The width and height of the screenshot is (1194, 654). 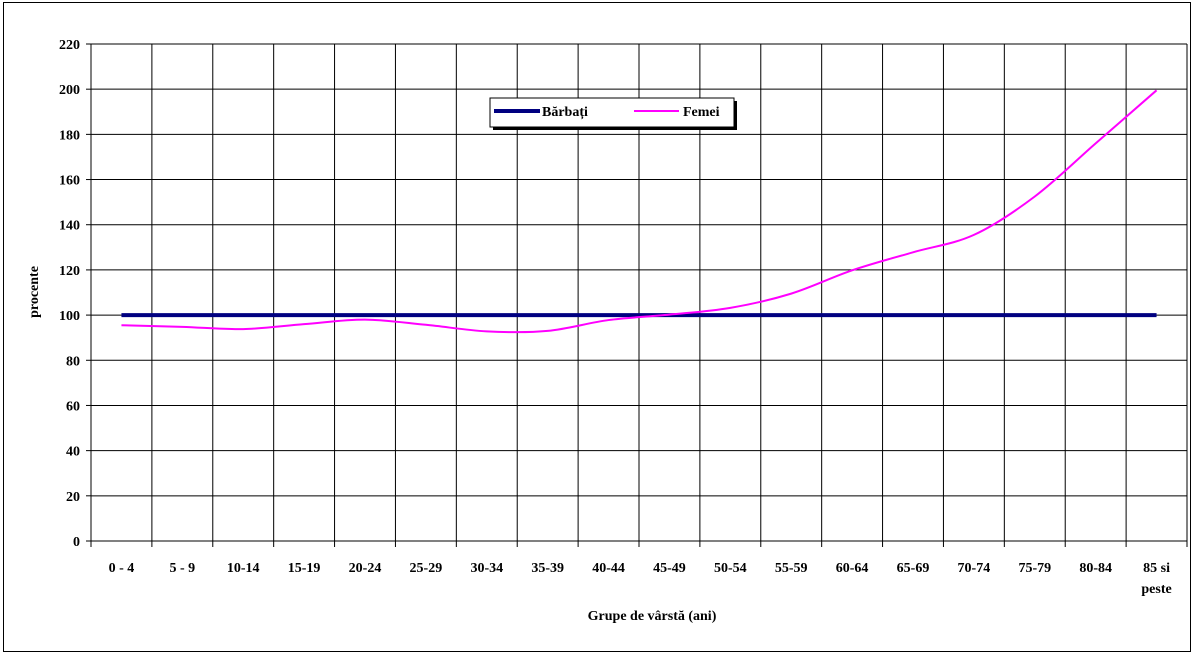 I want to click on y-tick-label: 160, so click(x=69, y=181).